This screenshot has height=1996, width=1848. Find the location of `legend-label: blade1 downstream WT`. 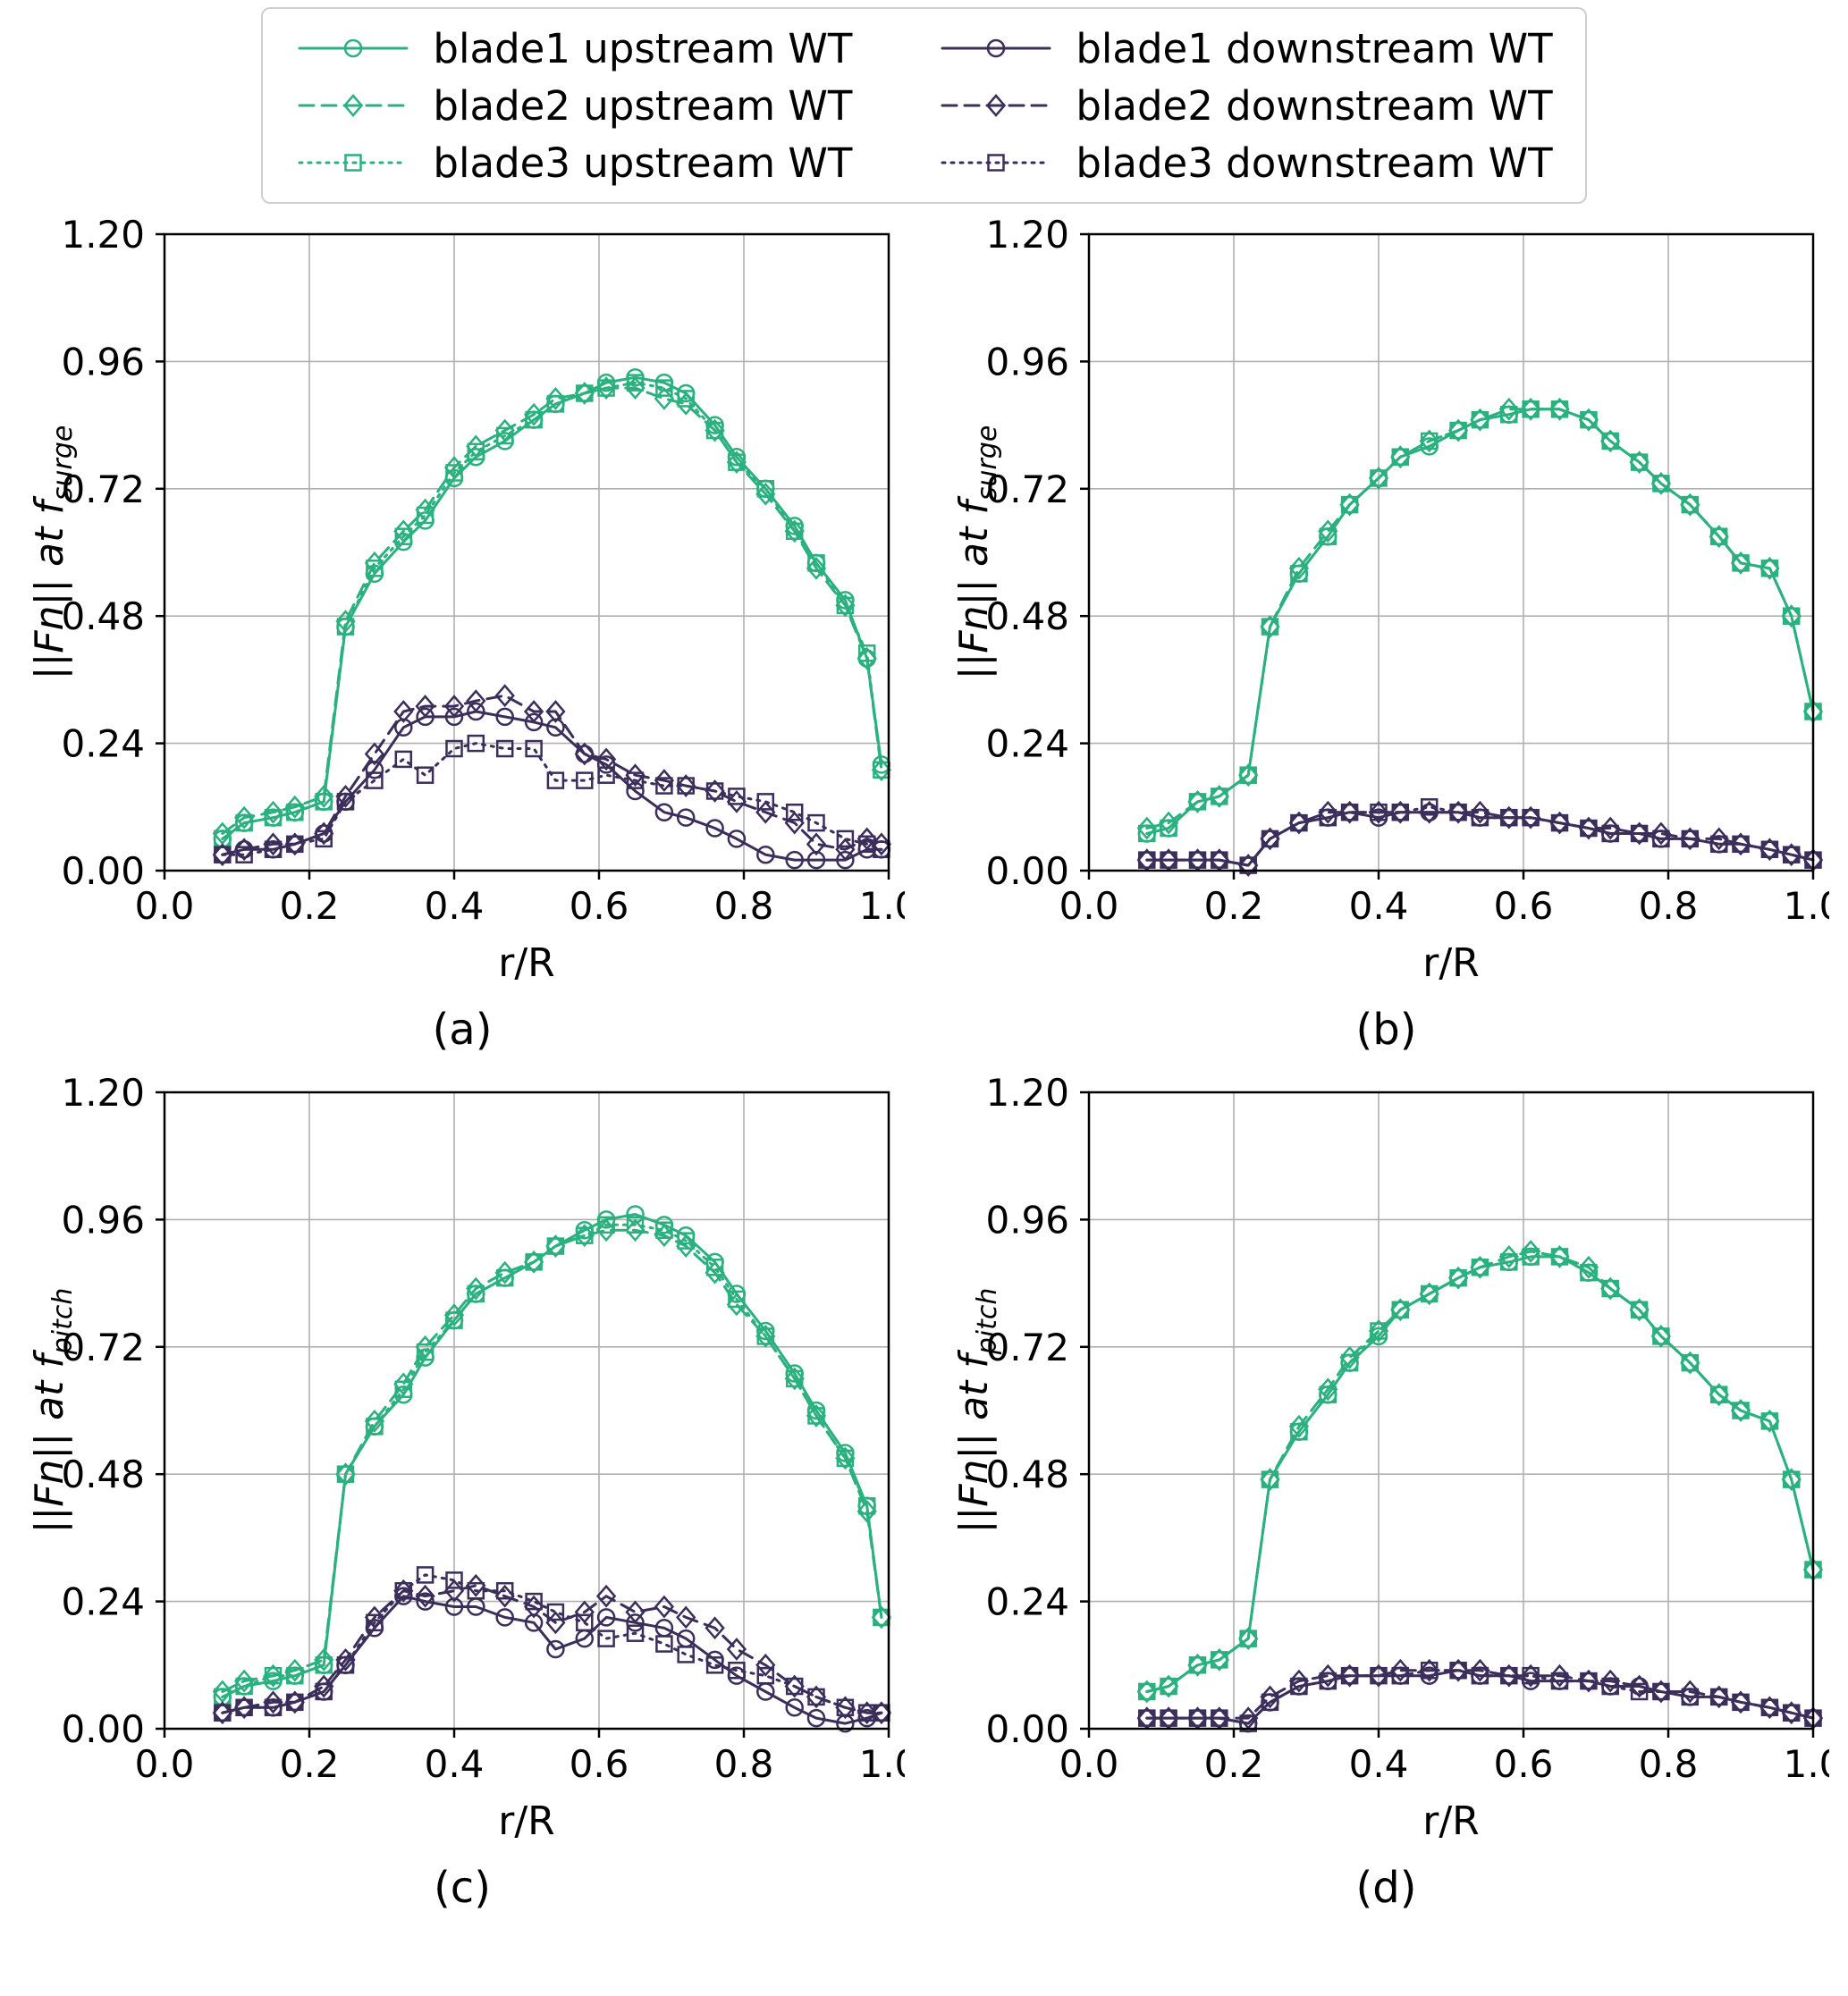

legend-label: blade1 downstream WT is located at coordinates (1314, 48).